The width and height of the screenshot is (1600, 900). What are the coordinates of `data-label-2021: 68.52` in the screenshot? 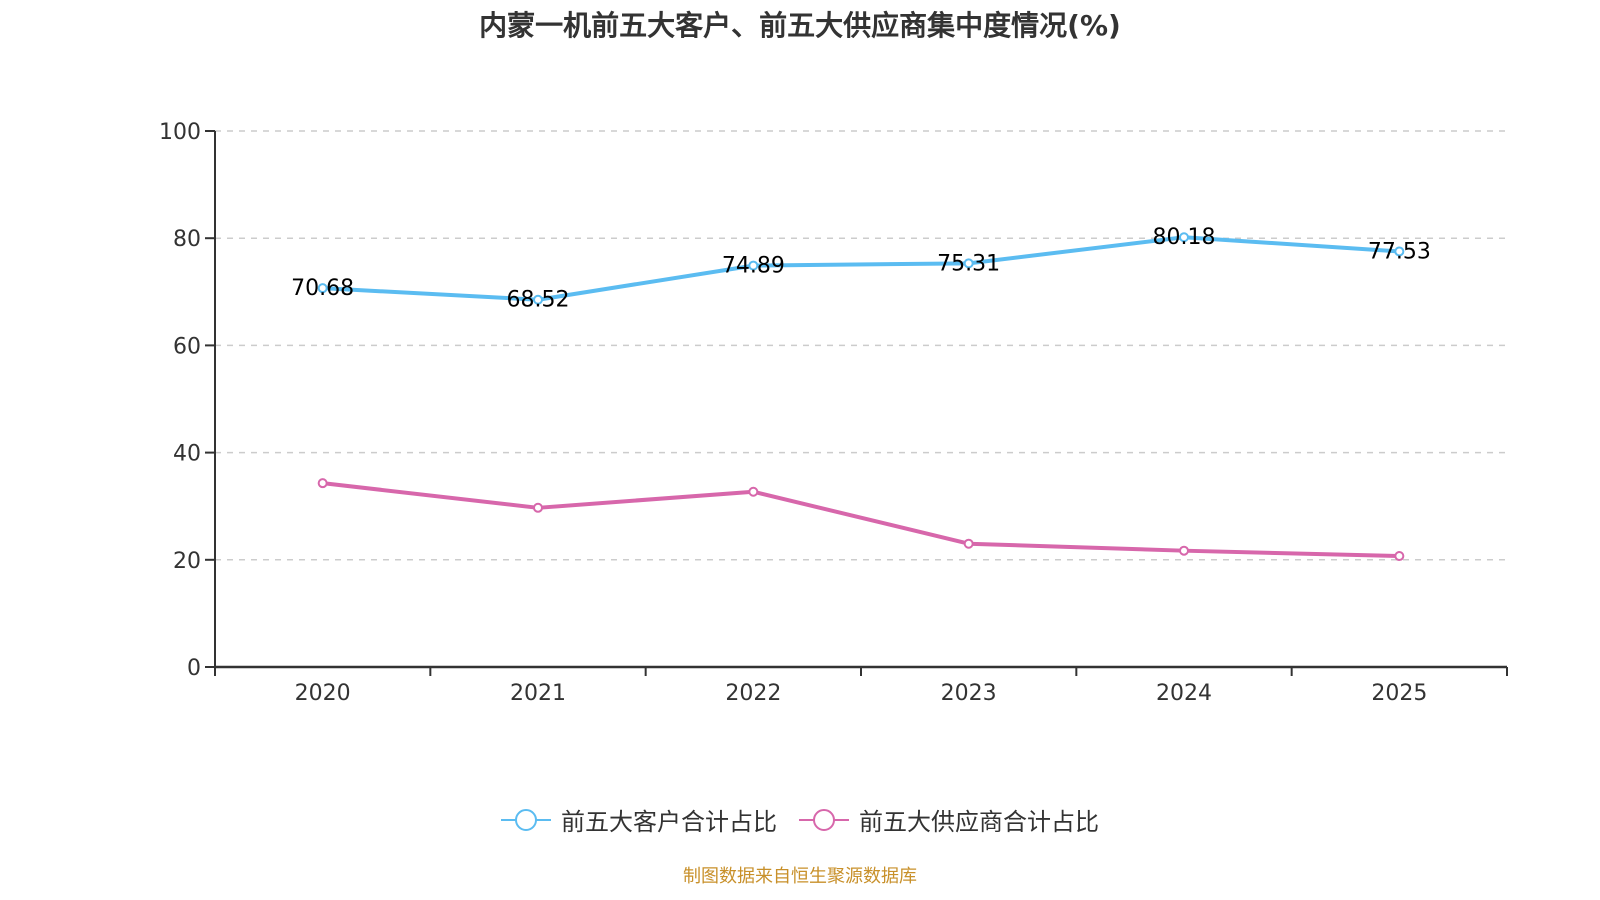 It's located at (538, 300).